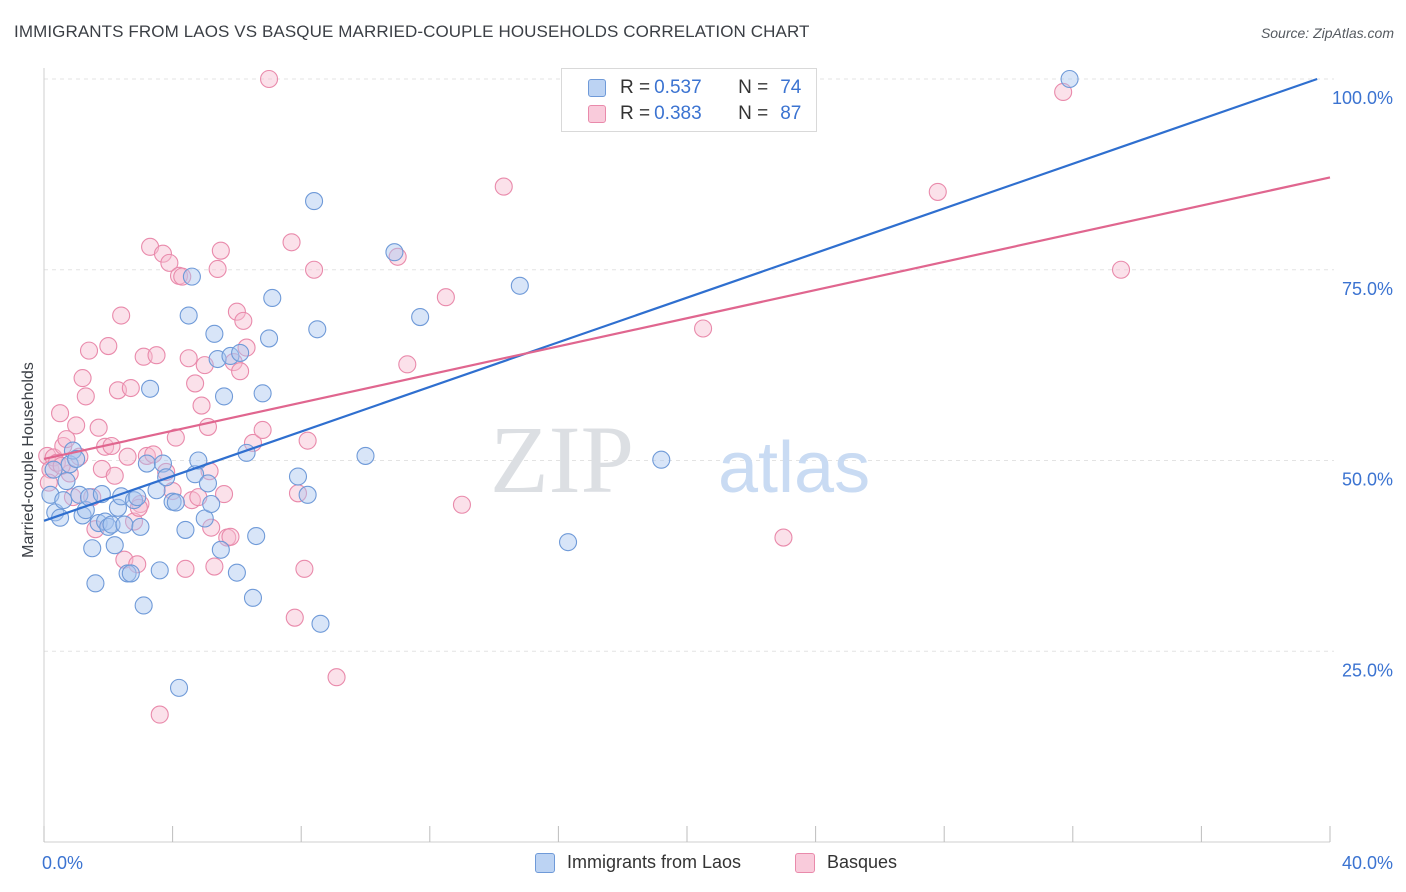 This screenshot has width=1406, height=892. Describe the element at coordinates (689, 100) in the screenshot. I see `legend-stats: R = 0.537 N = 74 R = 0.383 N = 87` at that location.